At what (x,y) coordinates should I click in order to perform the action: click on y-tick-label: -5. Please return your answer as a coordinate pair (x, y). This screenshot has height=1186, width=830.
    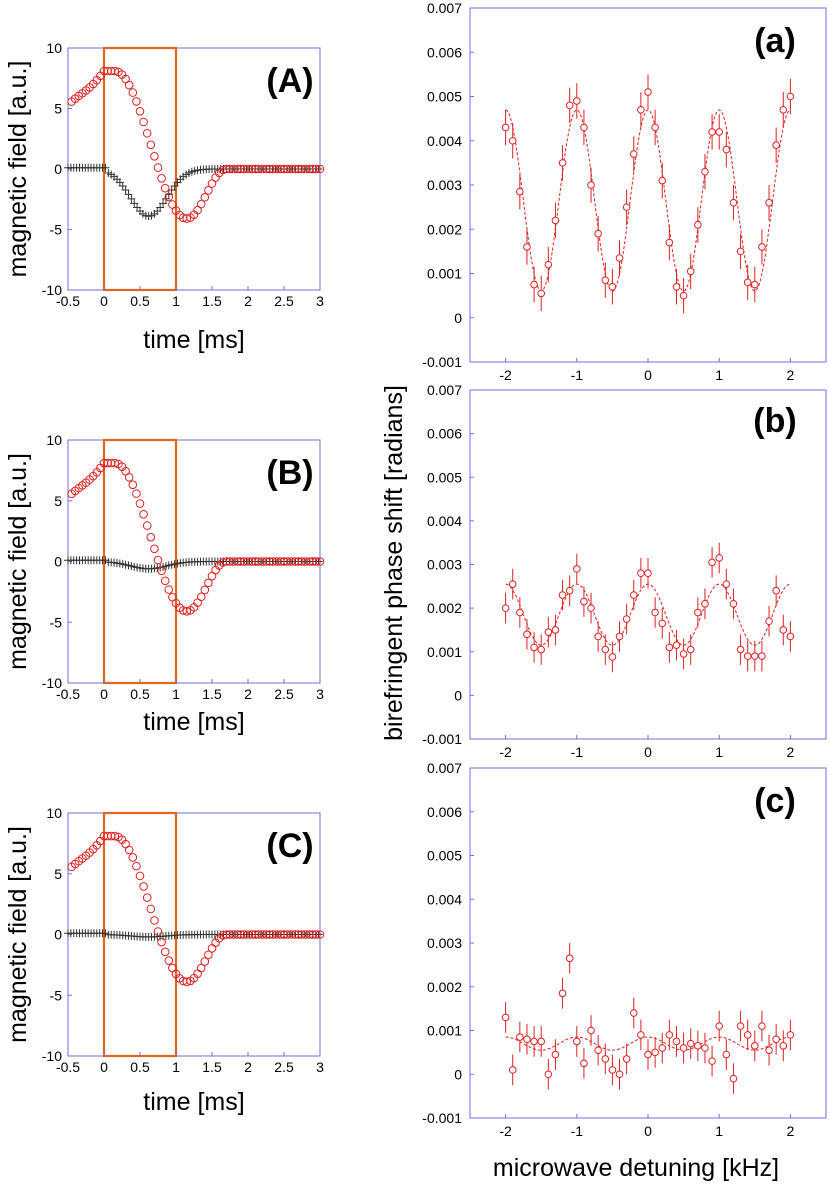
    Looking at the image, I should click on (56, 622).